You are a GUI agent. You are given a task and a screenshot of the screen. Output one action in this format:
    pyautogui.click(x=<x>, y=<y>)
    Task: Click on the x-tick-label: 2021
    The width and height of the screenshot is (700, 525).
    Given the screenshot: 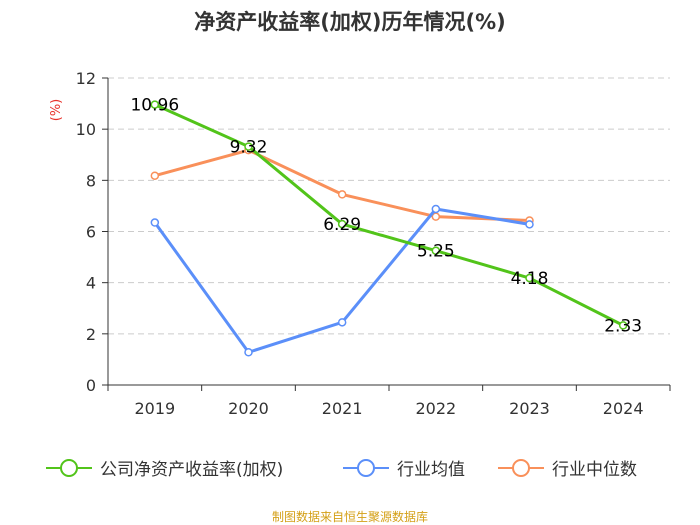 What is the action you would take?
    pyautogui.click(x=342, y=408)
    